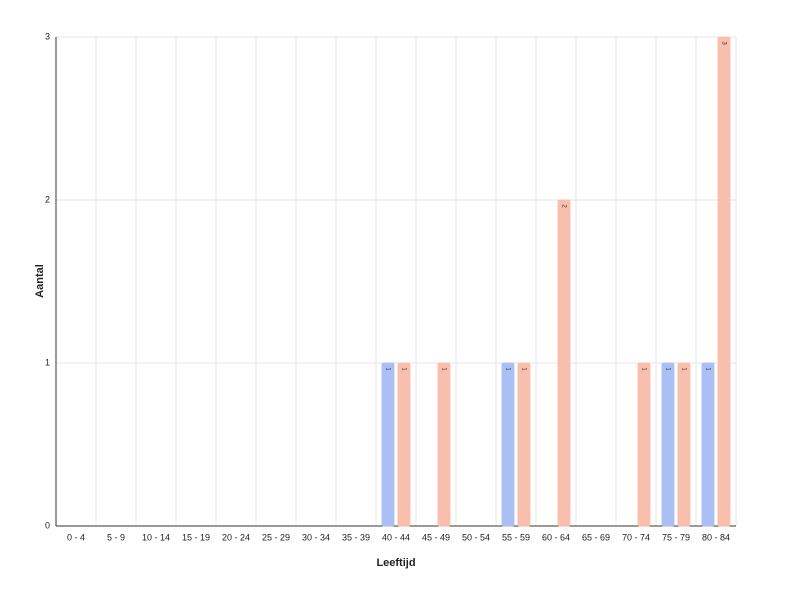 The image size is (805, 601). I want to click on x-tick-label: 80 - 84, so click(716, 537).